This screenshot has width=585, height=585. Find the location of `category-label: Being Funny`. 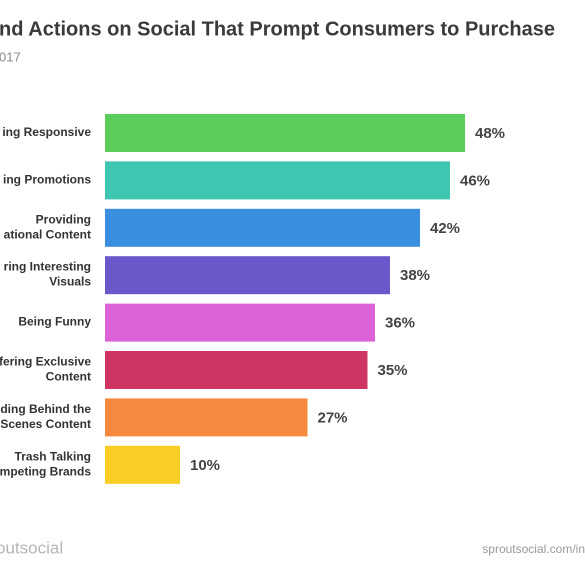

category-label: Being Funny is located at coordinates (54, 322).